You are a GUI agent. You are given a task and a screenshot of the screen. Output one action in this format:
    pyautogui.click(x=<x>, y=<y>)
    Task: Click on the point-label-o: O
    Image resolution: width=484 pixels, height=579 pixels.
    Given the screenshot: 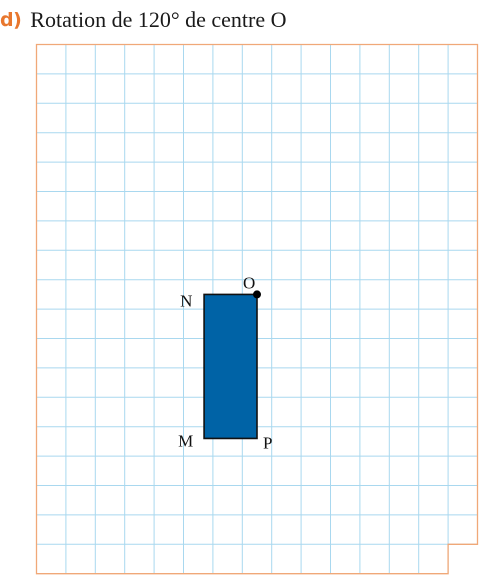 What is the action you would take?
    pyautogui.click(x=249, y=282)
    